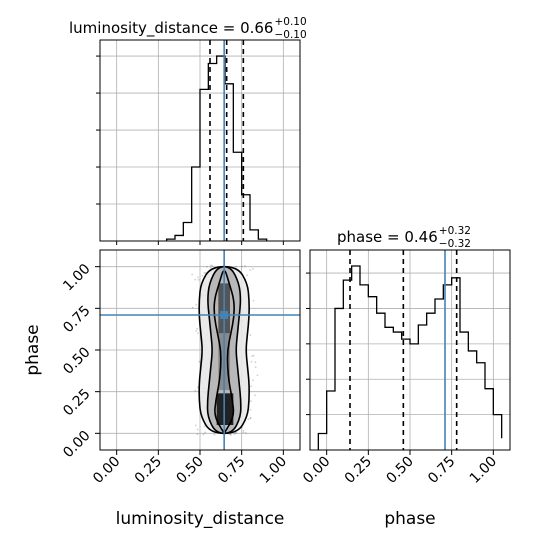 Image resolution: width=550 pixels, height=550 pixels. What do you see at coordinates (76, 444) in the screenshot?
I see `tick-label-y: 0.00` at bounding box center [76, 444].